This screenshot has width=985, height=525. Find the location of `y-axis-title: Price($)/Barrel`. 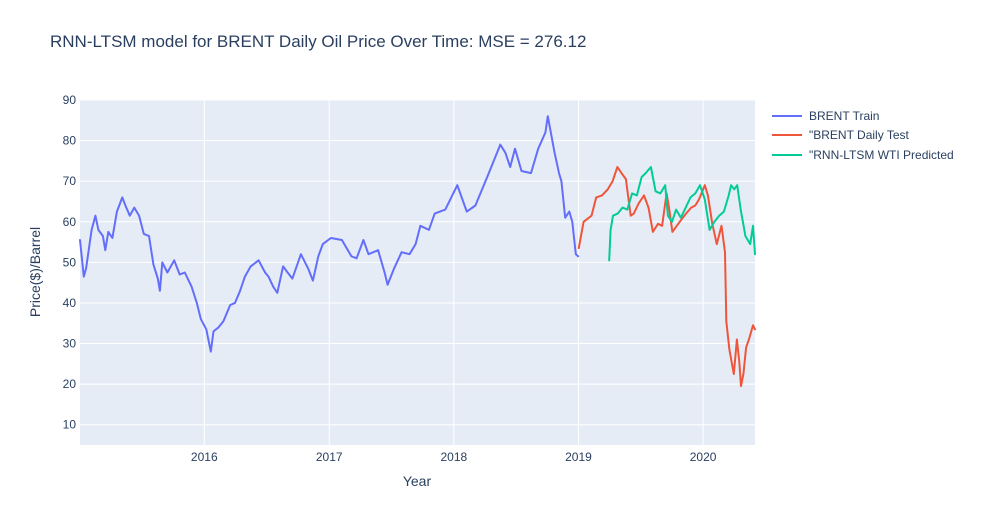

y-axis-title: Price($)/Barrel is located at coordinates (35, 272).